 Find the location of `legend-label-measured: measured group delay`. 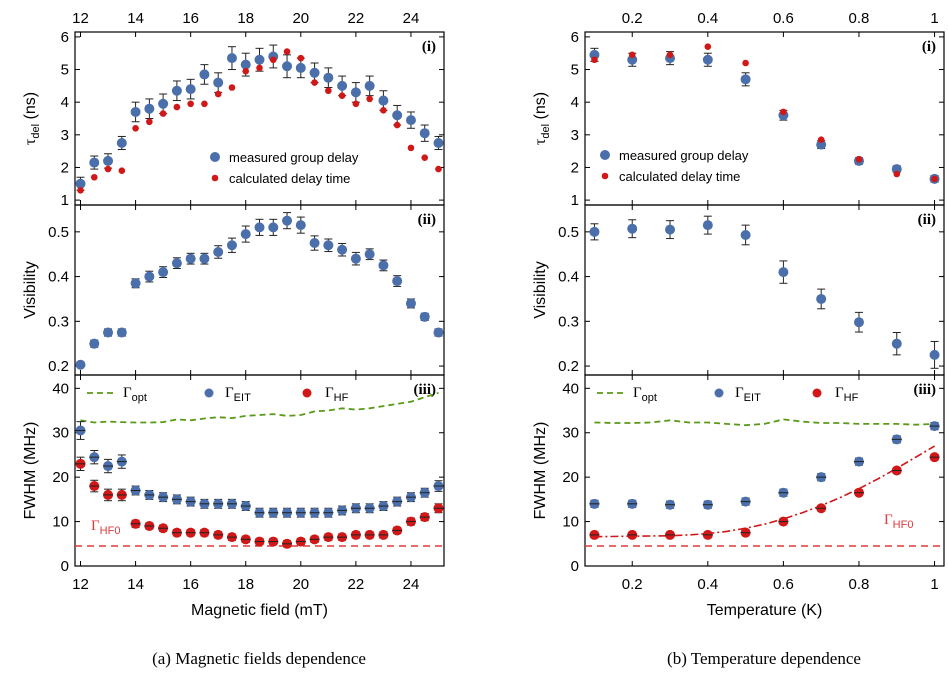

legend-label-measured: measured group delay is located at coordinates (294, 157).